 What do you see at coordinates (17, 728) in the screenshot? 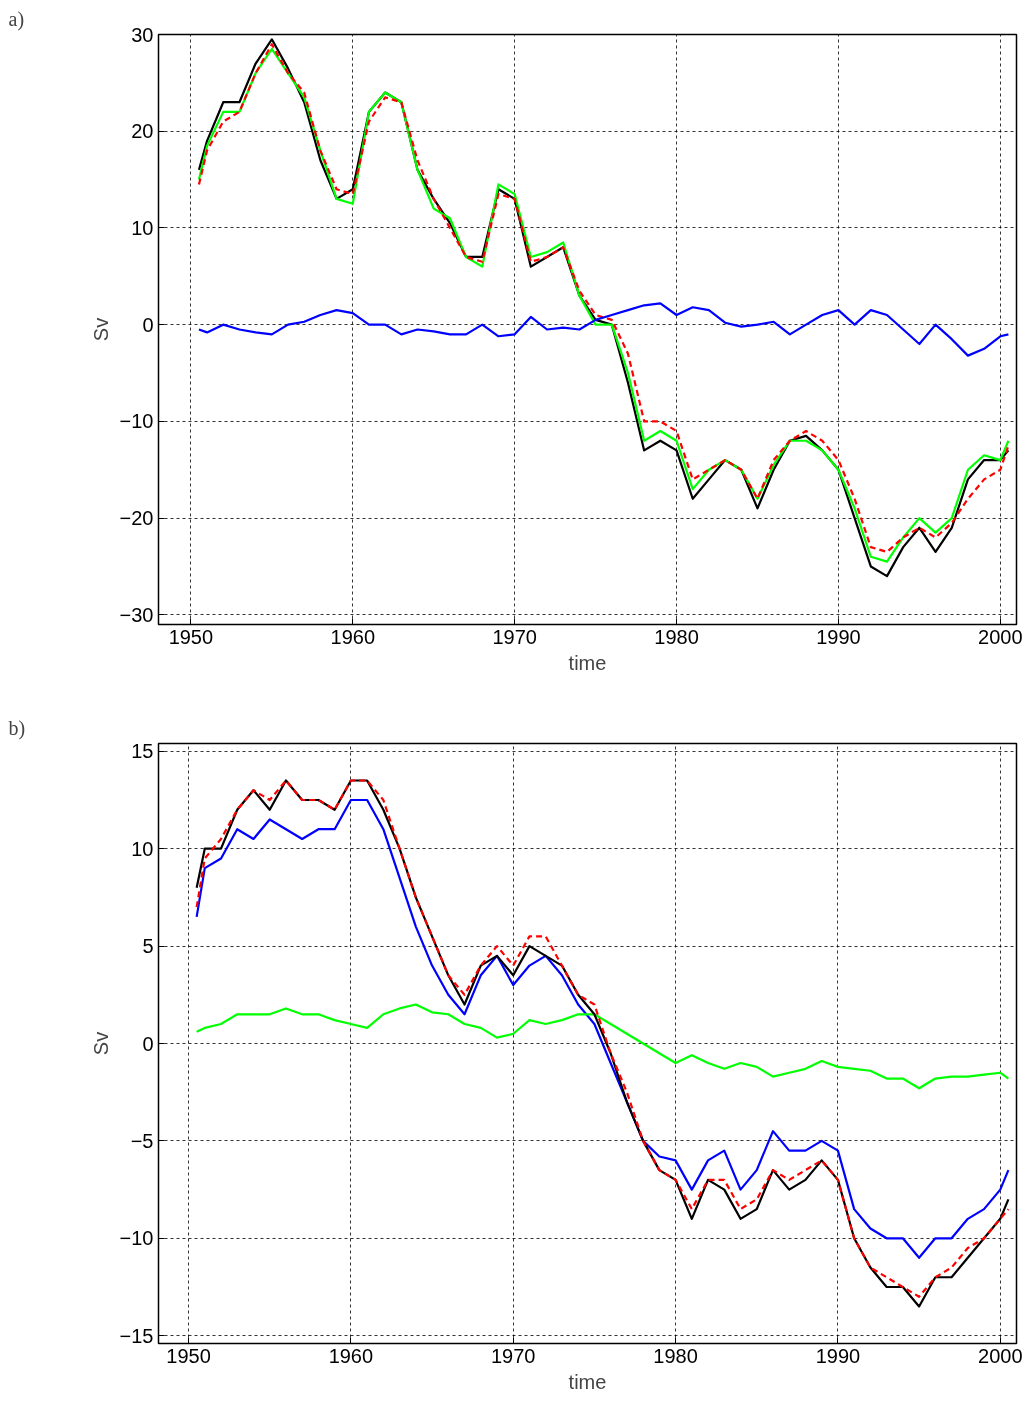
I see `text: b)` at bounding box center [17, 728].